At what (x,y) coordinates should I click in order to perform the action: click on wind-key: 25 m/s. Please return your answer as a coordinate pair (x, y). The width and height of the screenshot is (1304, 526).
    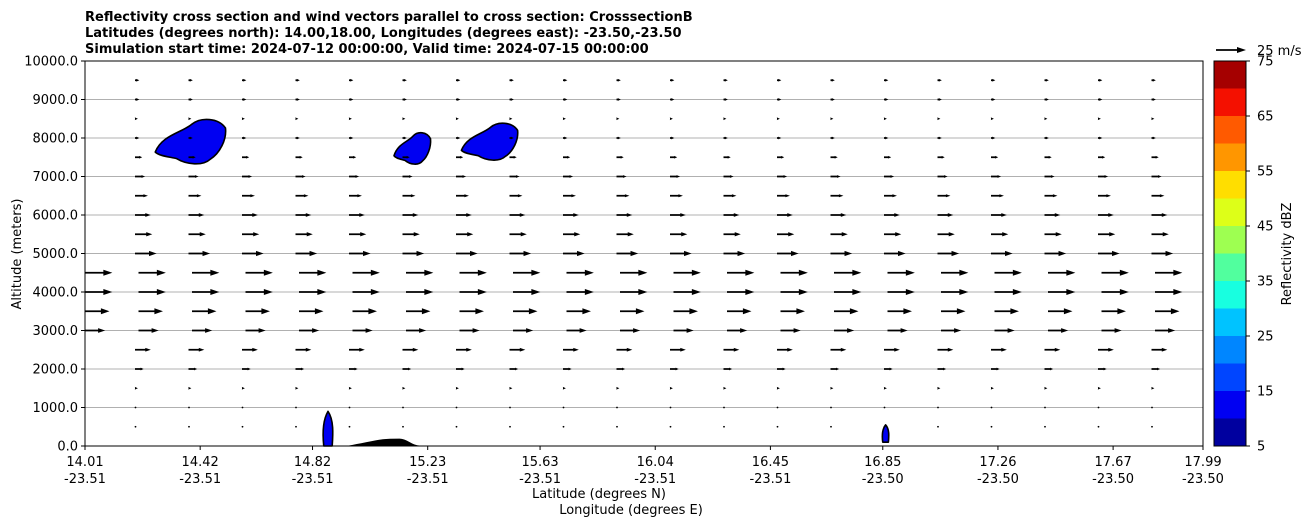
    Looking at the image, I should click on (1259, 51).